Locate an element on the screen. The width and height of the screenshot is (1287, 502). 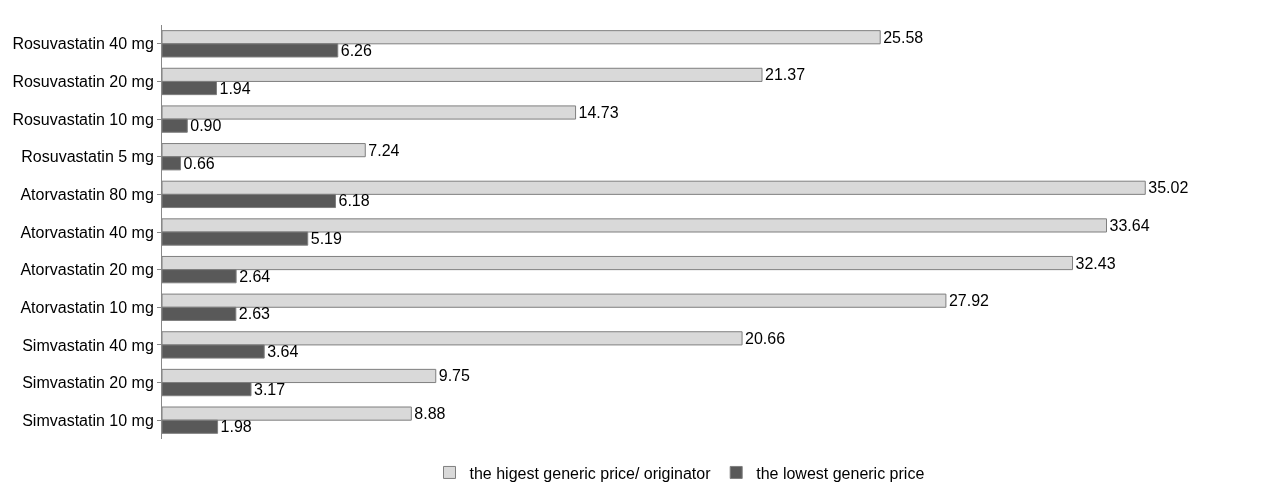
data-label: 1.98 is located at coordinates (236, 427).